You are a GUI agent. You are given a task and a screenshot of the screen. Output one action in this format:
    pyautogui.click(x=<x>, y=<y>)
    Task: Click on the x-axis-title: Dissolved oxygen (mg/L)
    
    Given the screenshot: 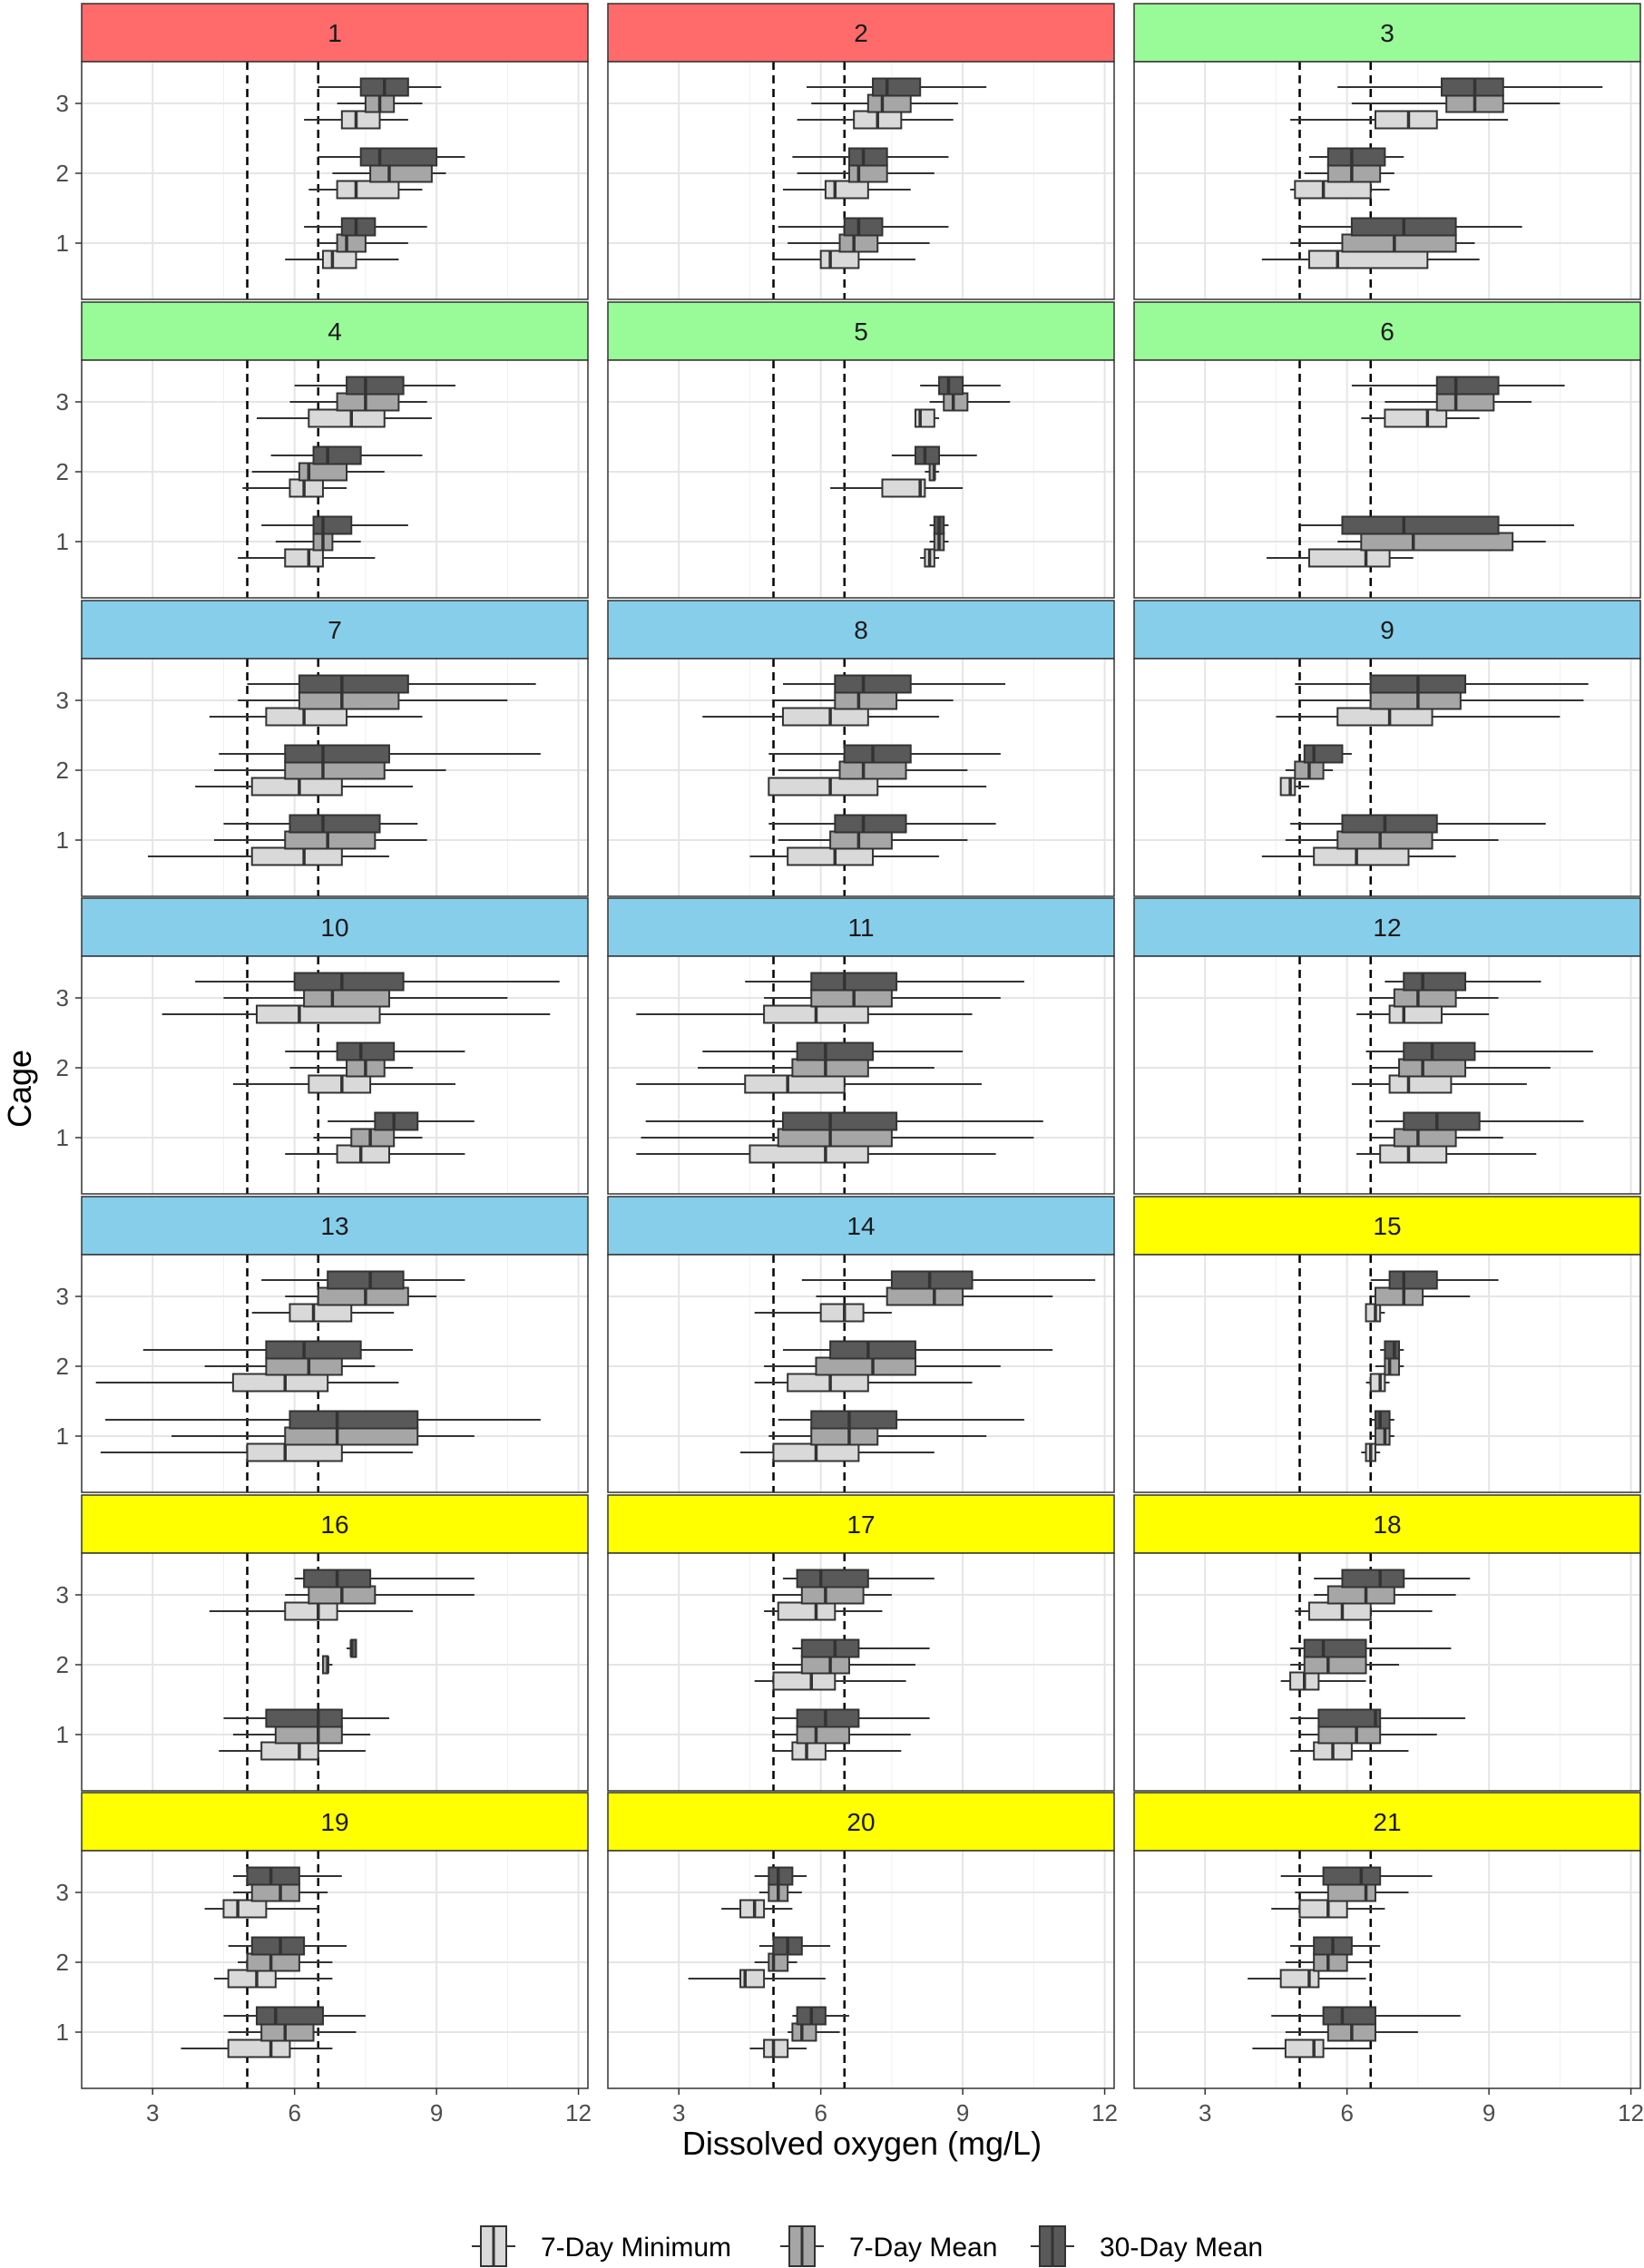 What is the action you would take?
    pyautogui.click(x=862, y=2144)
    